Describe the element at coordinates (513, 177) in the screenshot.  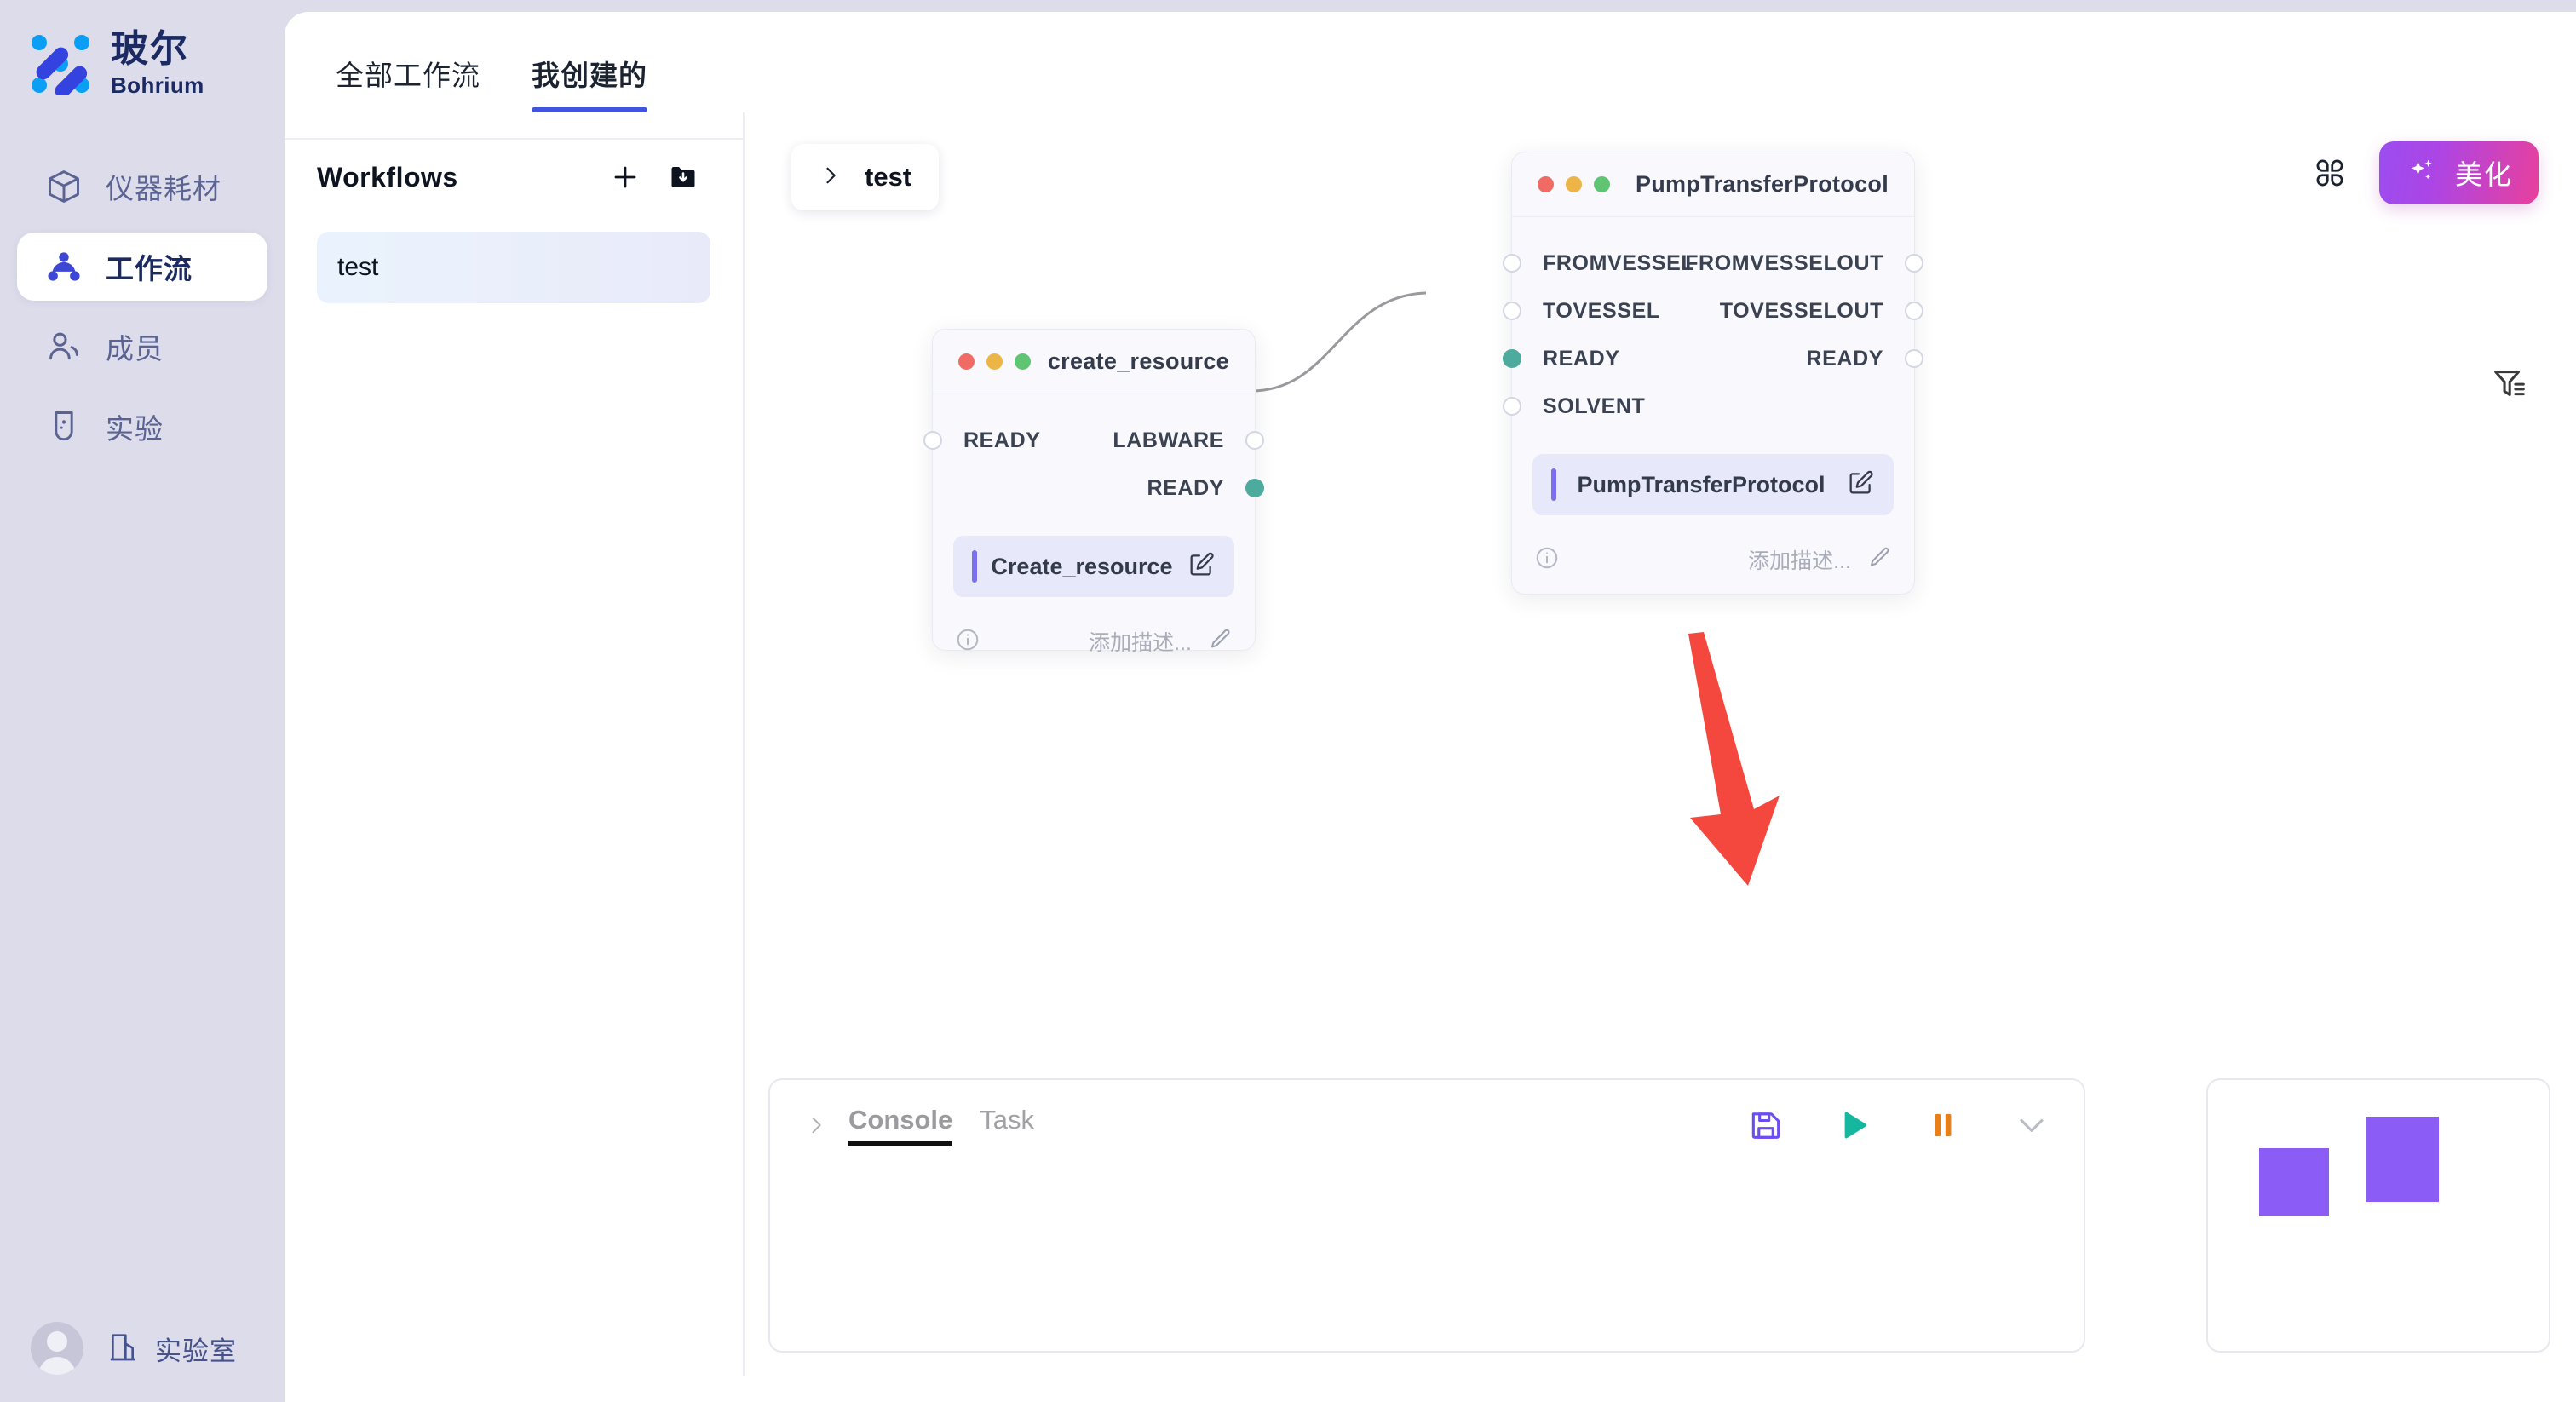
I see `workflows-header: Workflows` at that location.